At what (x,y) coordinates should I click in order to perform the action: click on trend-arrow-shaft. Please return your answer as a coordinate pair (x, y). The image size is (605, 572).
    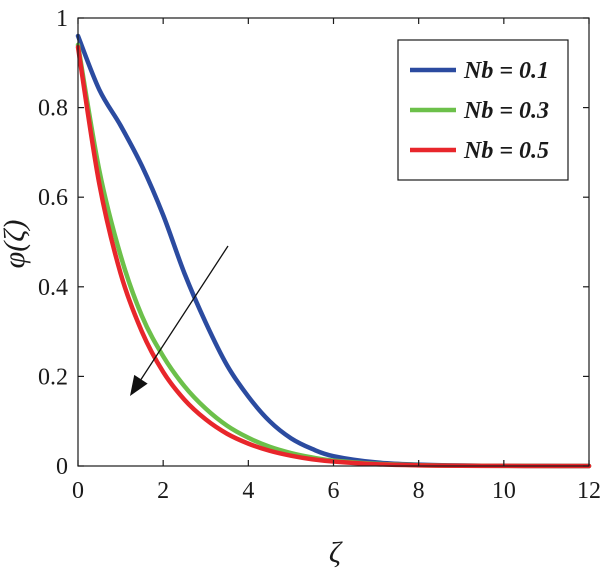
    Looking at the image, I should click on (184, 313).